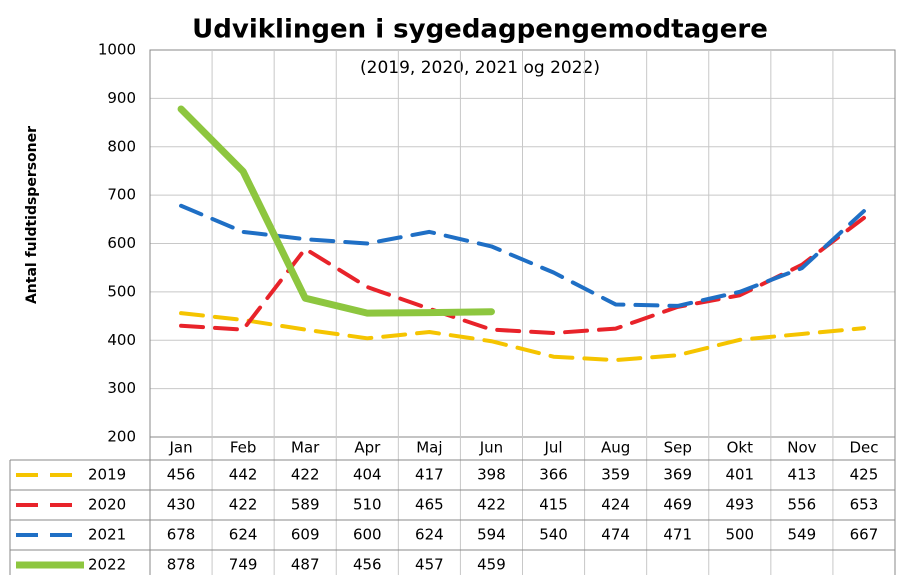 The height and width of the screenshot is (575, 899). Describe the element at coordinates (121, 146) in the screenshot. I see `y-tick-label: 800` at that location.